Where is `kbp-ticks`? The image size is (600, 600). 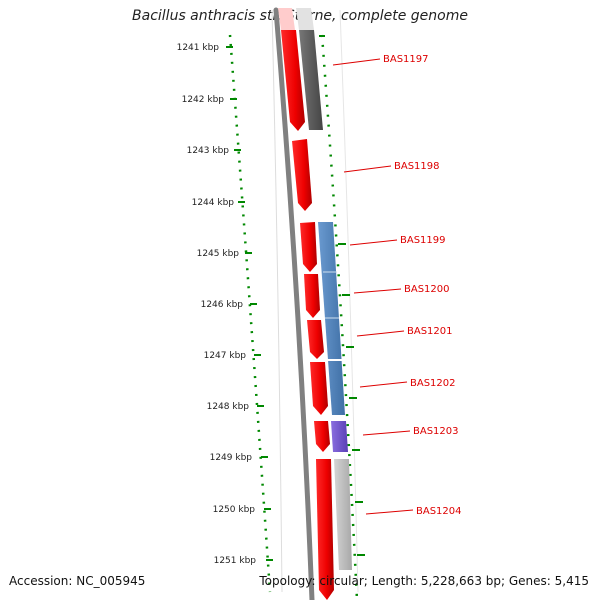 kbp-ticks is located at coordinates (249, 303).